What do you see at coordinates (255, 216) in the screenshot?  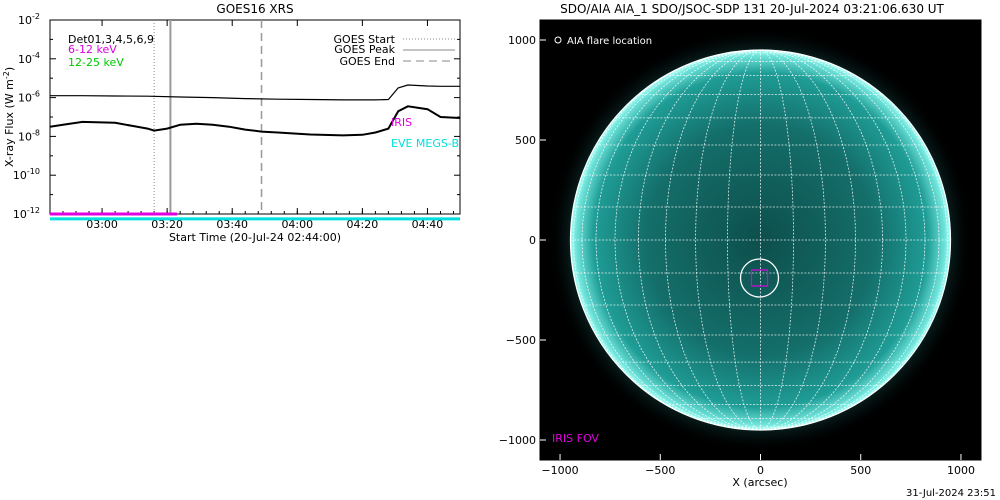 I see `goes-coverage-bars` at bounding box center [255, 216].